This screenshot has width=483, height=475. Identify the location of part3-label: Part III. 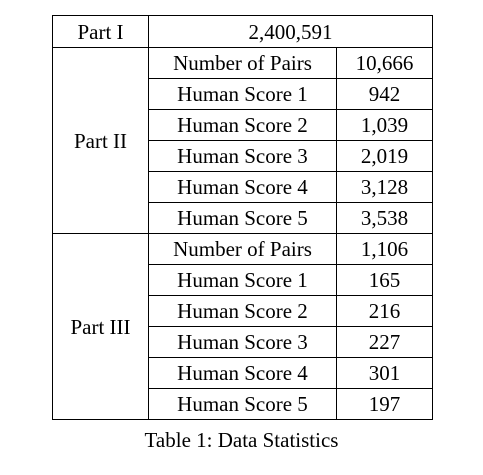
(100, 326).